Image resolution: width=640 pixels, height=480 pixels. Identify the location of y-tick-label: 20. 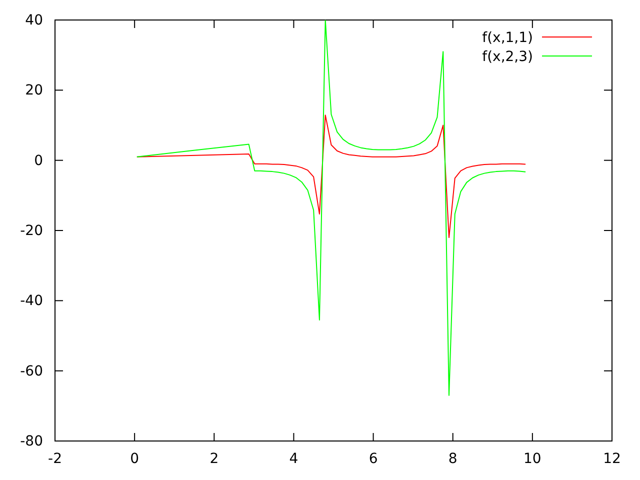
(34, 90).